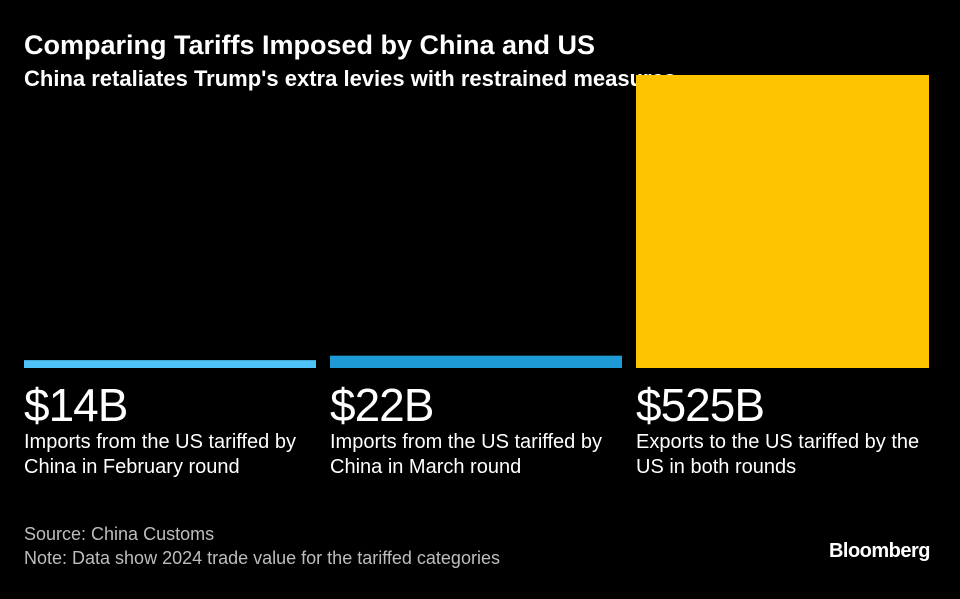 Image resolution: width=960 pixels, height=599 pixels. I want to click on value-label: $14B, so click(76, 405).